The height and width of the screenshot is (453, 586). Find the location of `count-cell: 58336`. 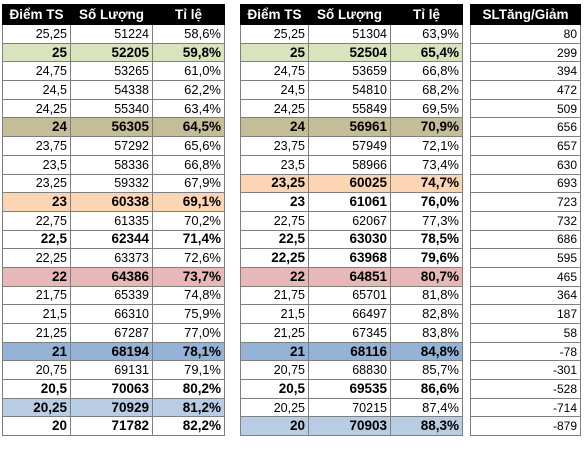

count-cell: 58336 is located at coordinates (111, 164).